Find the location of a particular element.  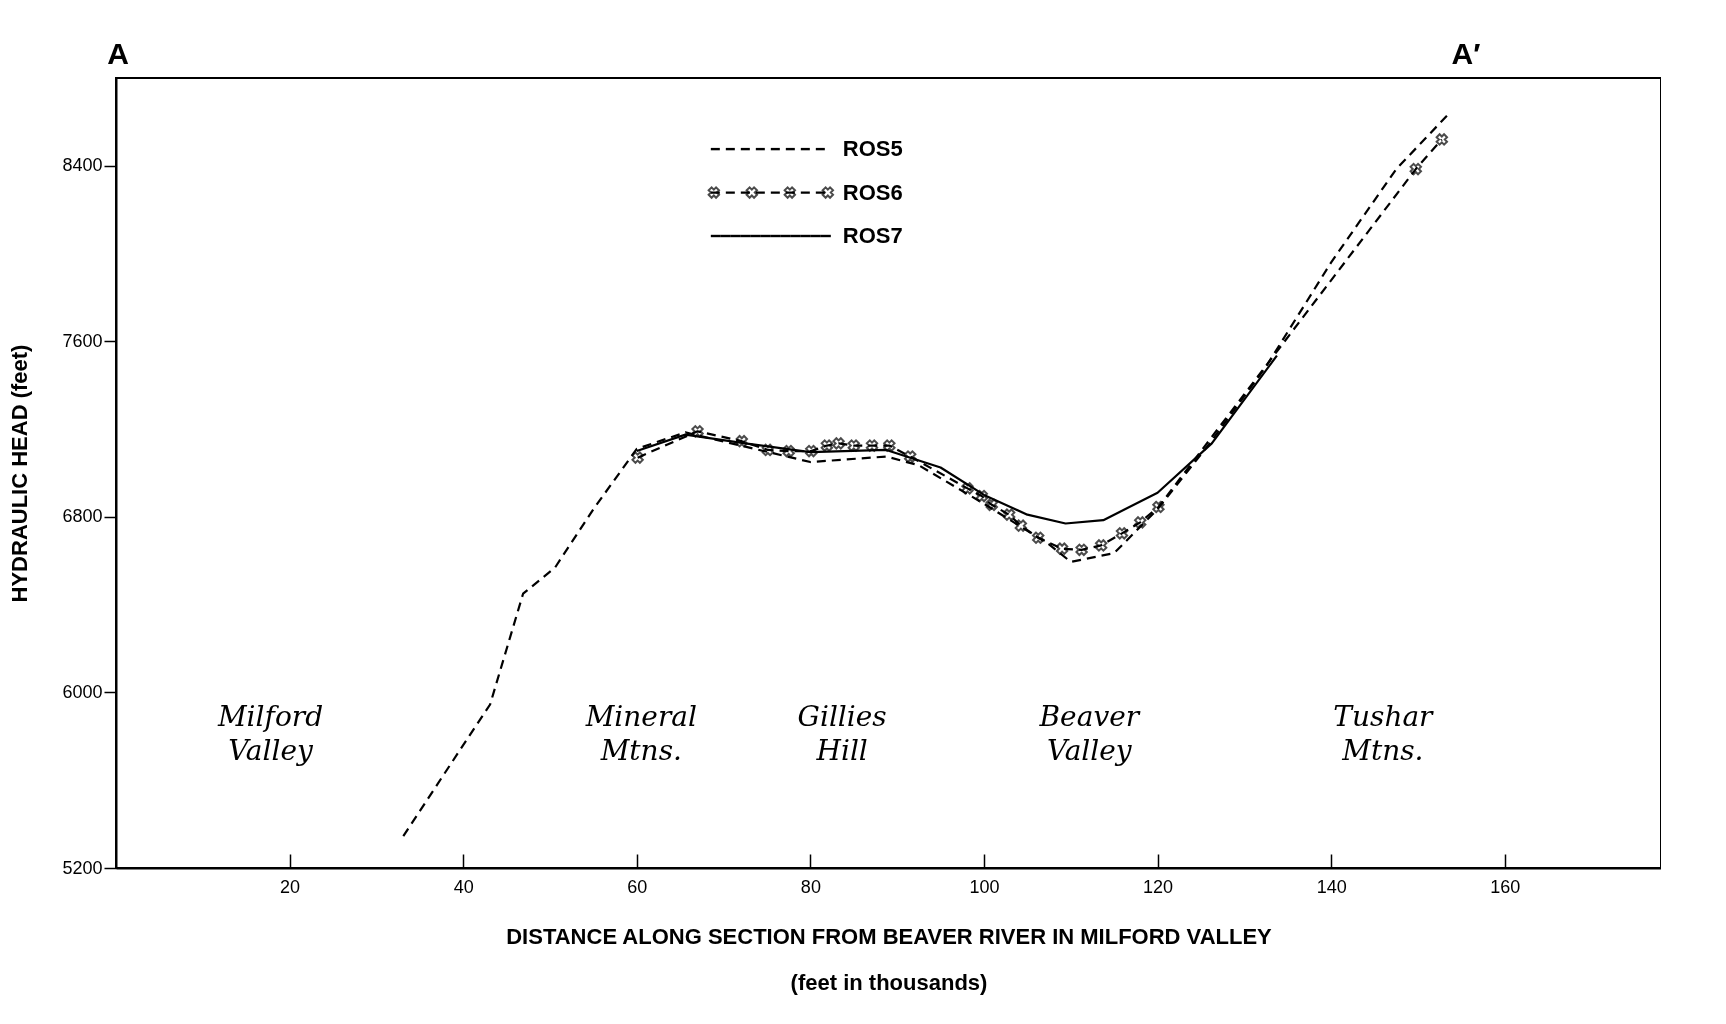

annotation: Gillies Hill is located at coordinates (842, 733).